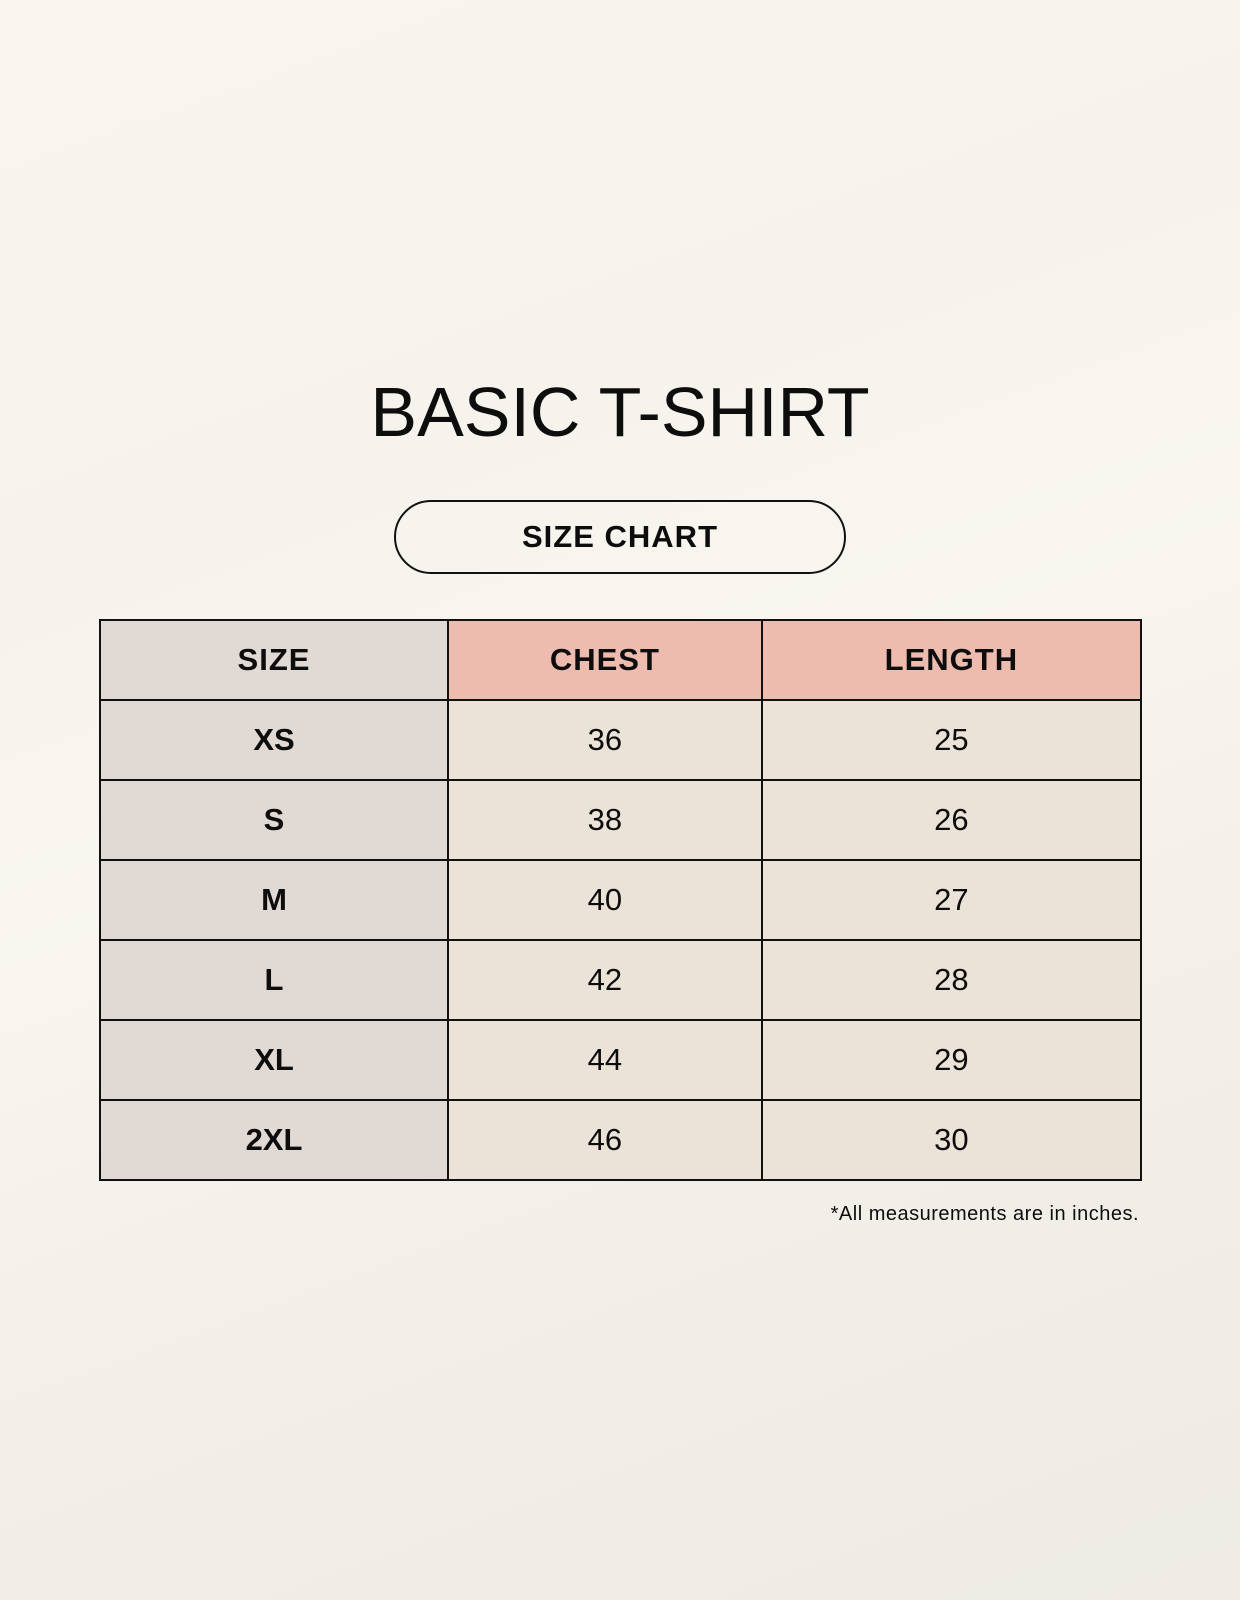 The width and height of the screenshot is (1240, 1600). Describe the element at coordinates (620, 537) in the screenshot. I see `size-chart-label: SIZE CHART` at that location.